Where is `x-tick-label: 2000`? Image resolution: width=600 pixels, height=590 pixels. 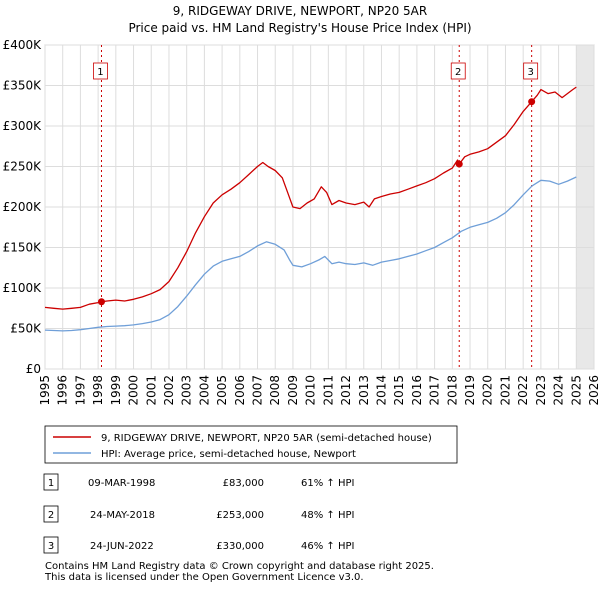 x-tick-label: 2000 is located at coordinates (134, 390).